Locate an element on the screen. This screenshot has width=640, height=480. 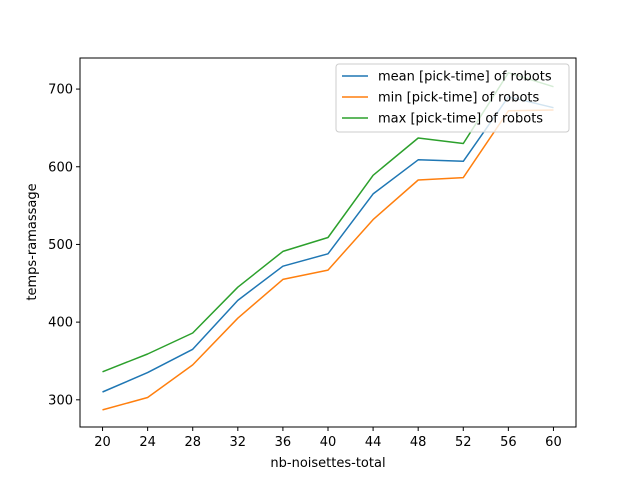
x-tick-label: 40 is located at coordinates (328, 442).